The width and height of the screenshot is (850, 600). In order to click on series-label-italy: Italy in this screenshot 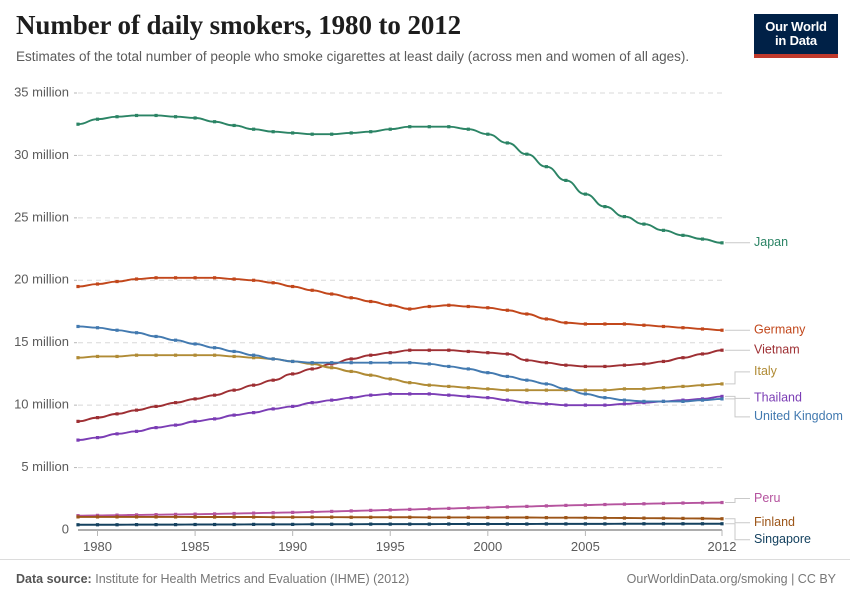, I will do `click(766, 371)`.